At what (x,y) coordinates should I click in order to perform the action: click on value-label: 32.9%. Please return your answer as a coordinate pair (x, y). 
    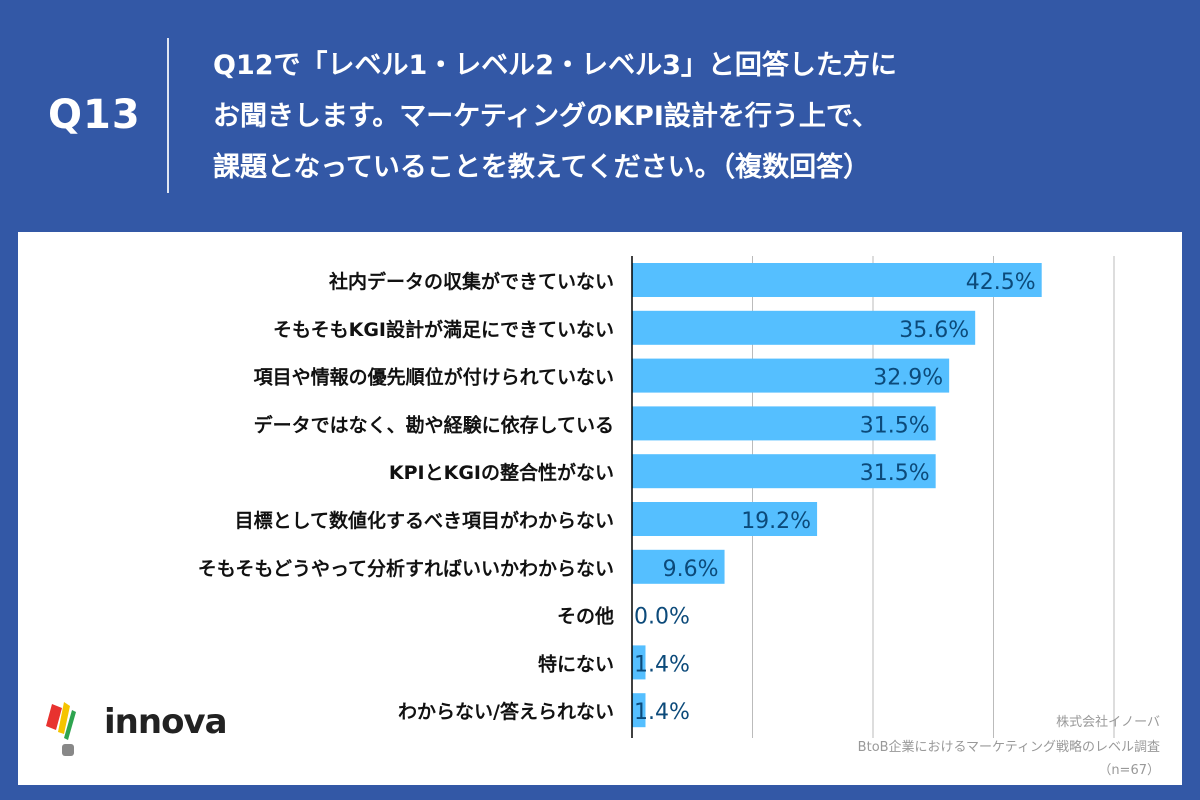
    Looking at the image, I should click on (908, 378).